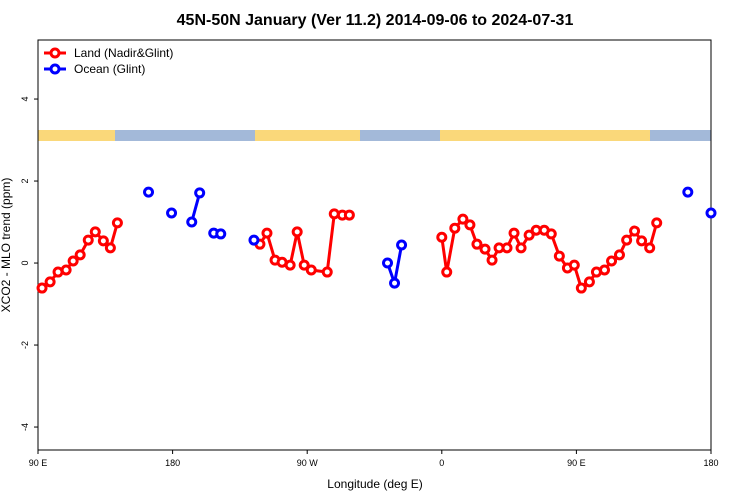 The image size is (750, 500). Describe the element at coordinates (374, 135) in the screenshot. I see `map-strip` at that location.